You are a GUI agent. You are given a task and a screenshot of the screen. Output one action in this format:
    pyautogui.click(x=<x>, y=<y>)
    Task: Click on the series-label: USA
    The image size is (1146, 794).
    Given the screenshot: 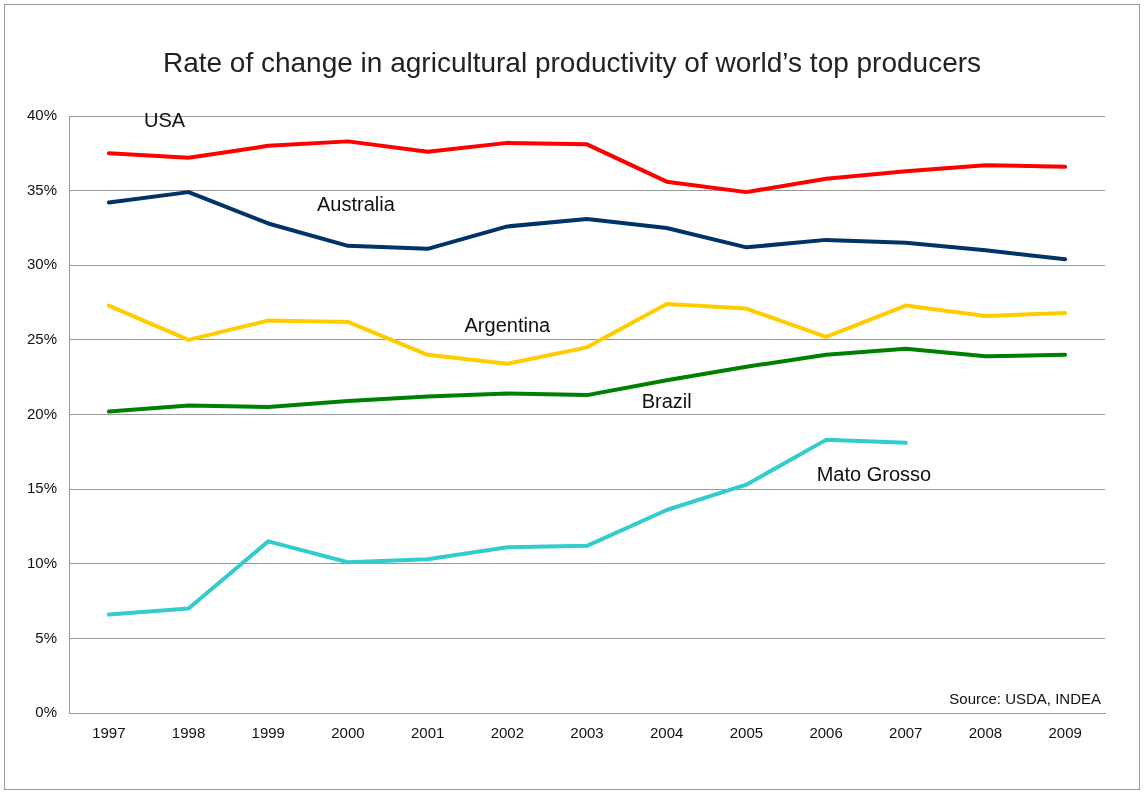 What is the action you would take?
    pyautogui.click(x=165, y=120)
    